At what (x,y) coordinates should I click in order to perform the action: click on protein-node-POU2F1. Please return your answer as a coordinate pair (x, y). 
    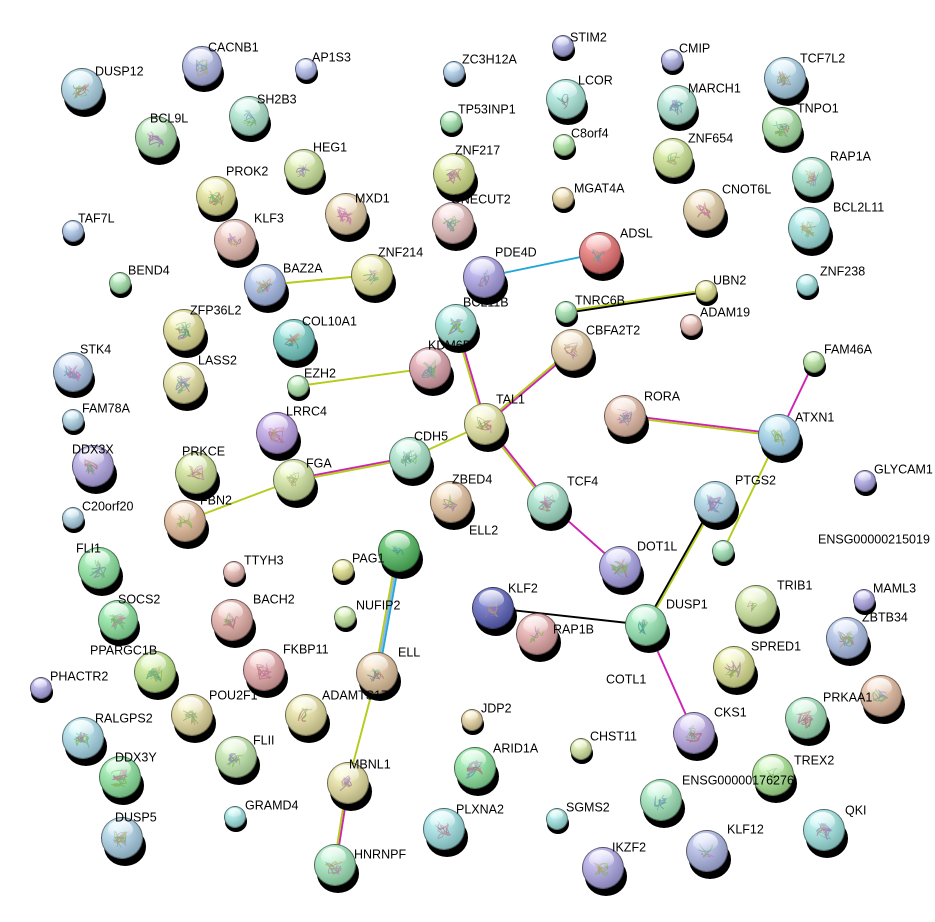
    Looking at the image, I should click on (193, 718).